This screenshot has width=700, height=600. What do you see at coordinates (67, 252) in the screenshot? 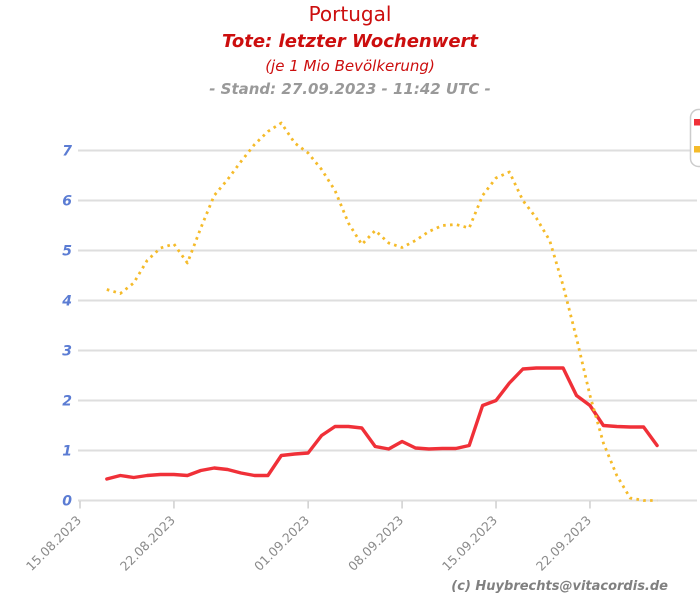
I see `y-tick-label-5: 5` at bounding box center [67, 252].